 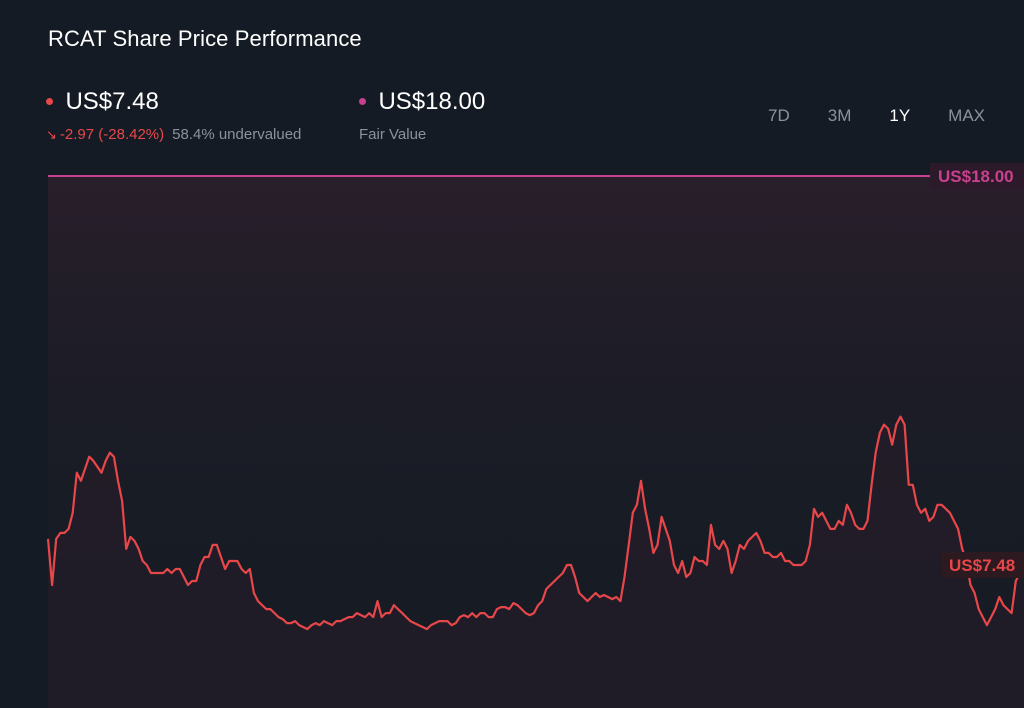 I want to click on fair-value-tag: US$18.00, so click(x=976, y=176).